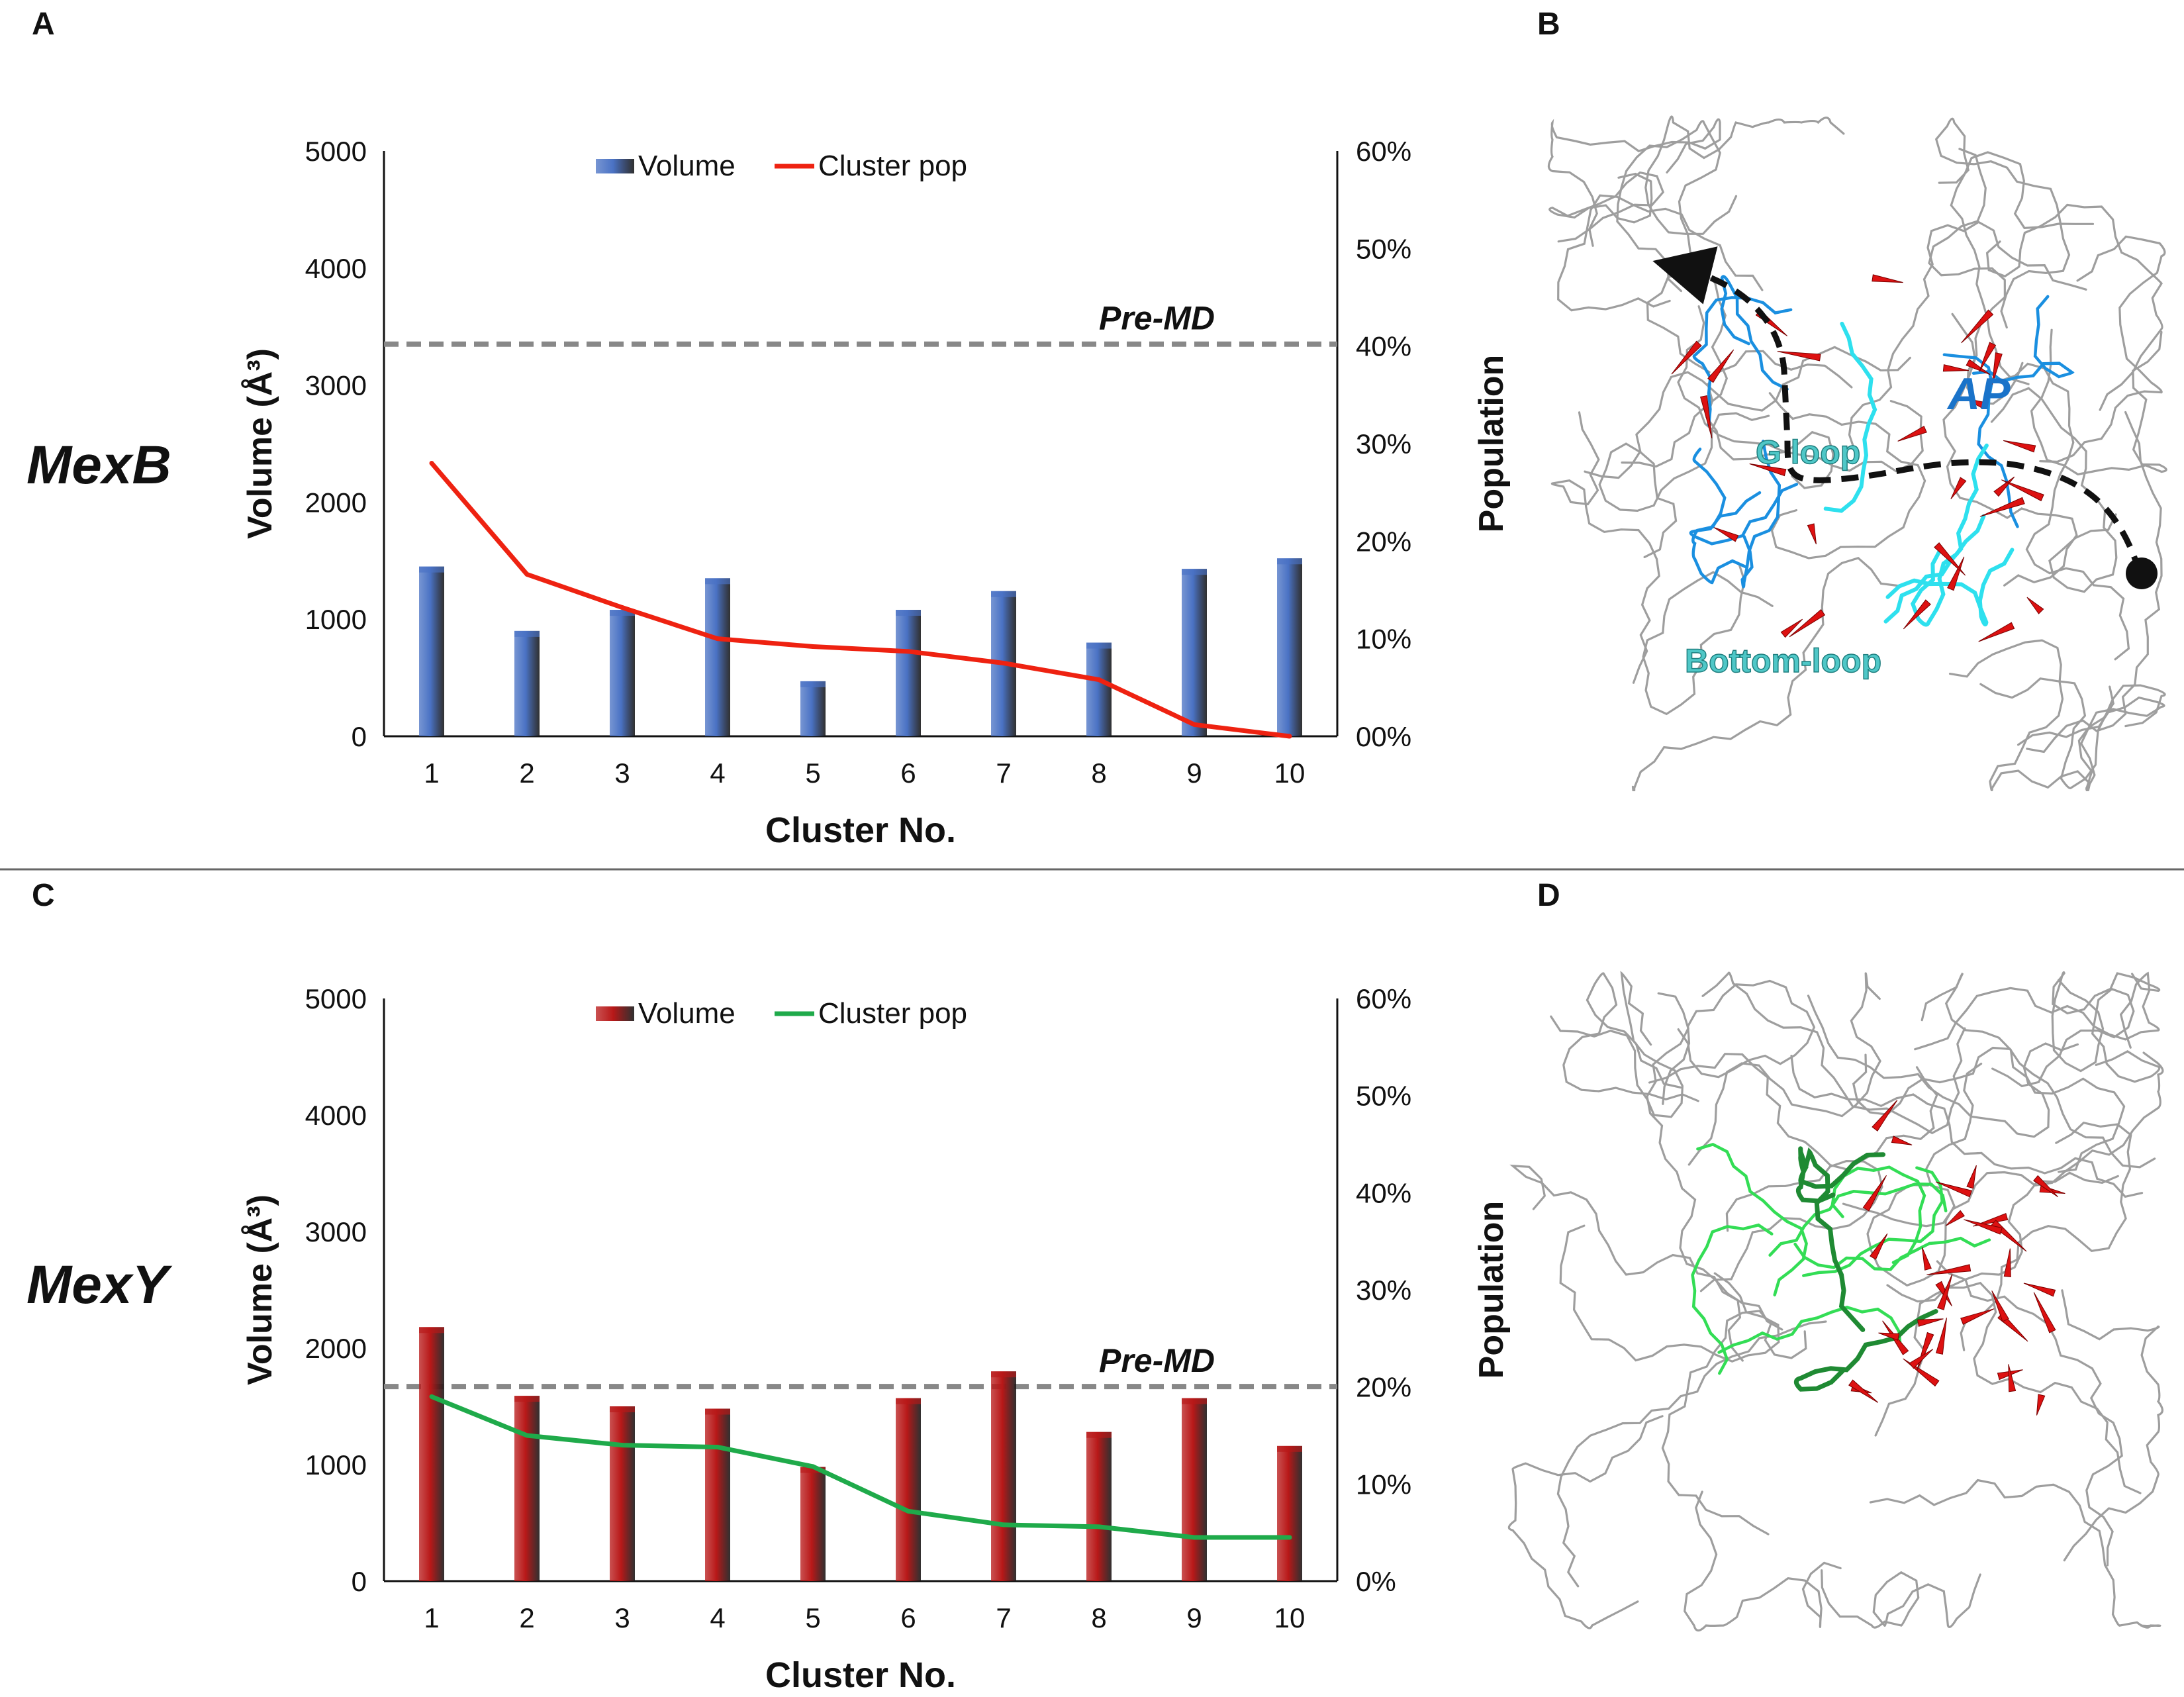 The image size is (2184, 1697). Describe the element at coordinates (1383, 1387) in the screenshot. I see `y2-tick-label: 20%` at that location.